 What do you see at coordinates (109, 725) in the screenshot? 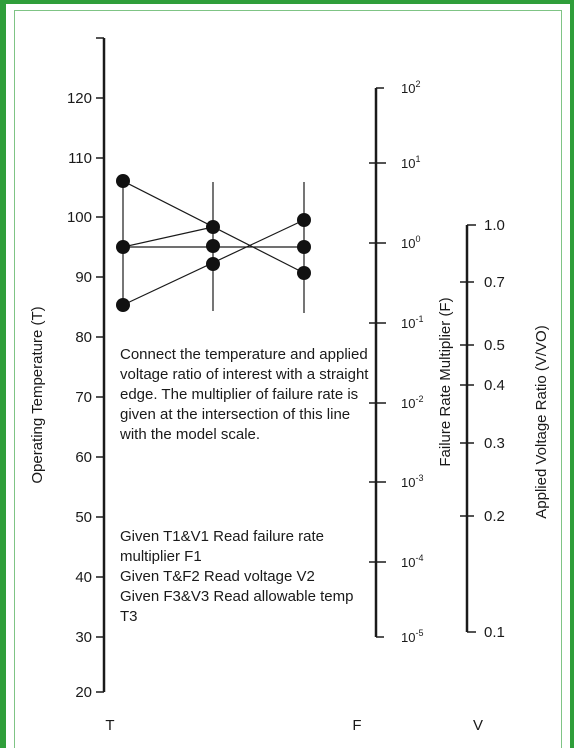
I see `temperature-bottom-label: T` at bounding box center [109, 725].